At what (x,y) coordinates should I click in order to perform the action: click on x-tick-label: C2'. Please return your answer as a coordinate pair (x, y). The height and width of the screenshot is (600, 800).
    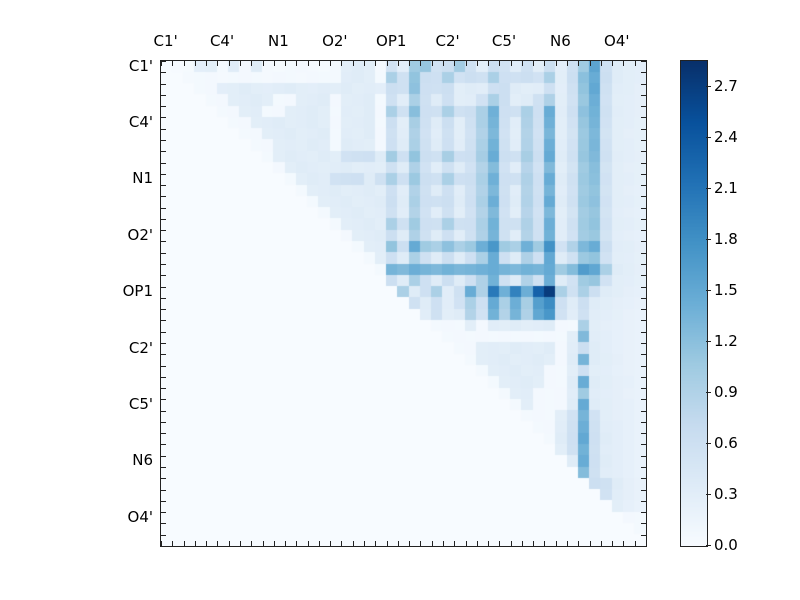
    Looking at the image, I should click on (447, 41).